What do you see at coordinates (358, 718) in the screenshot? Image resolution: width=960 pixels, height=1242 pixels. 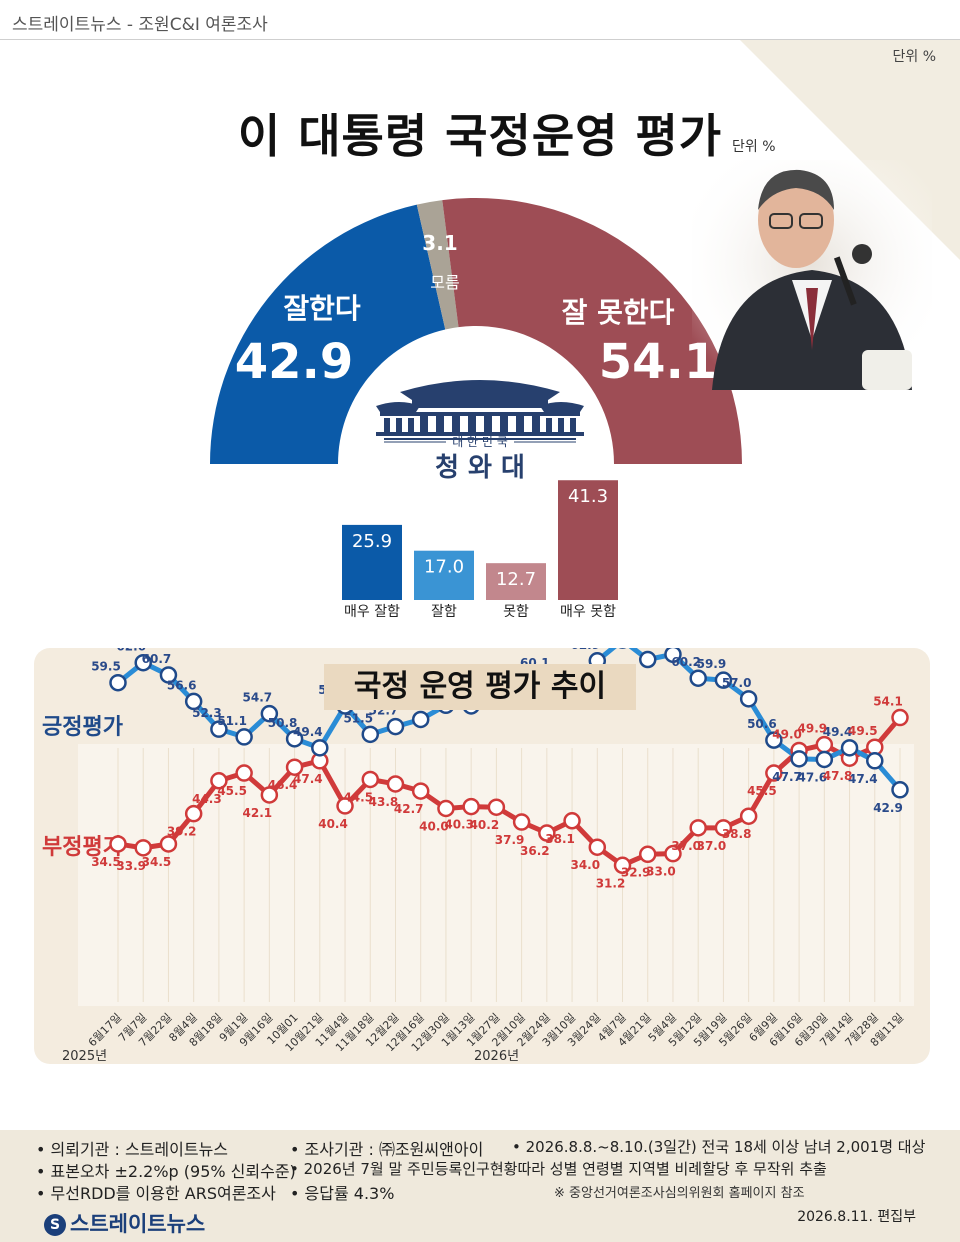 I see `positive-data-label: 51.5` at bounding box center [358, 718].